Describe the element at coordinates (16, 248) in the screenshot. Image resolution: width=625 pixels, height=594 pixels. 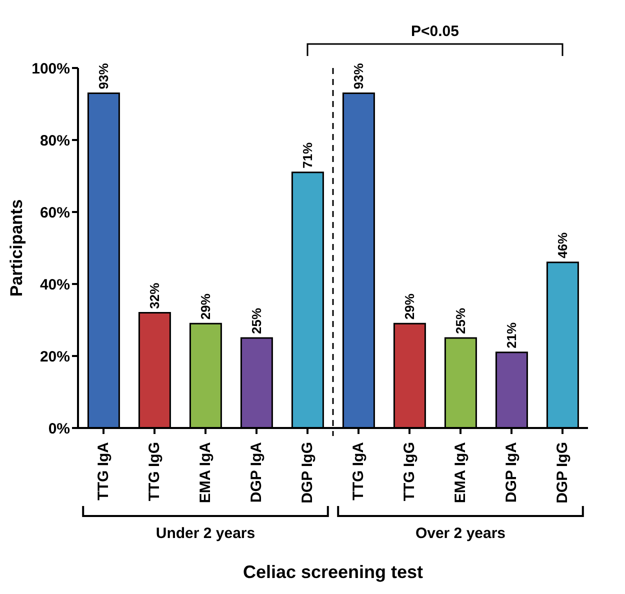
I see `y-axis-title: Participants` at that location.